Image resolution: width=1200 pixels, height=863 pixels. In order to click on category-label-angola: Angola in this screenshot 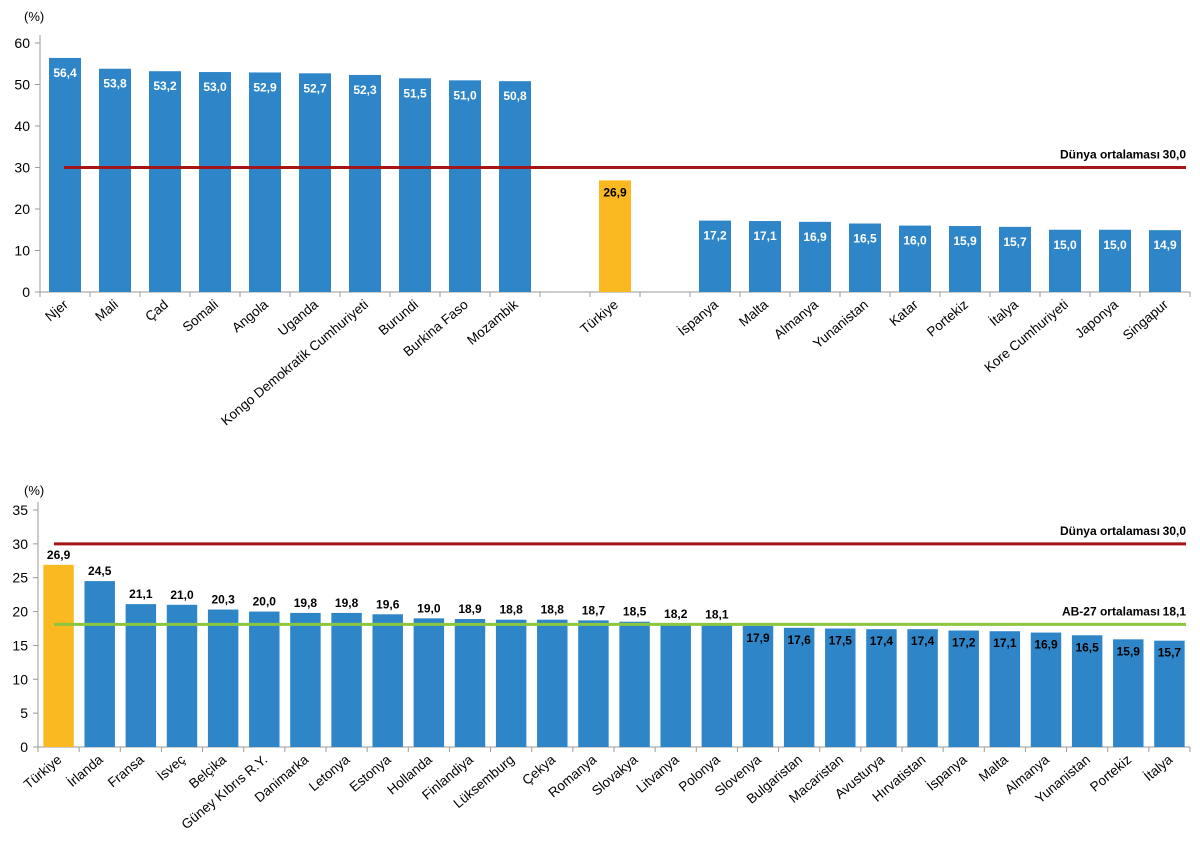, I will do `click(250, 315)`.